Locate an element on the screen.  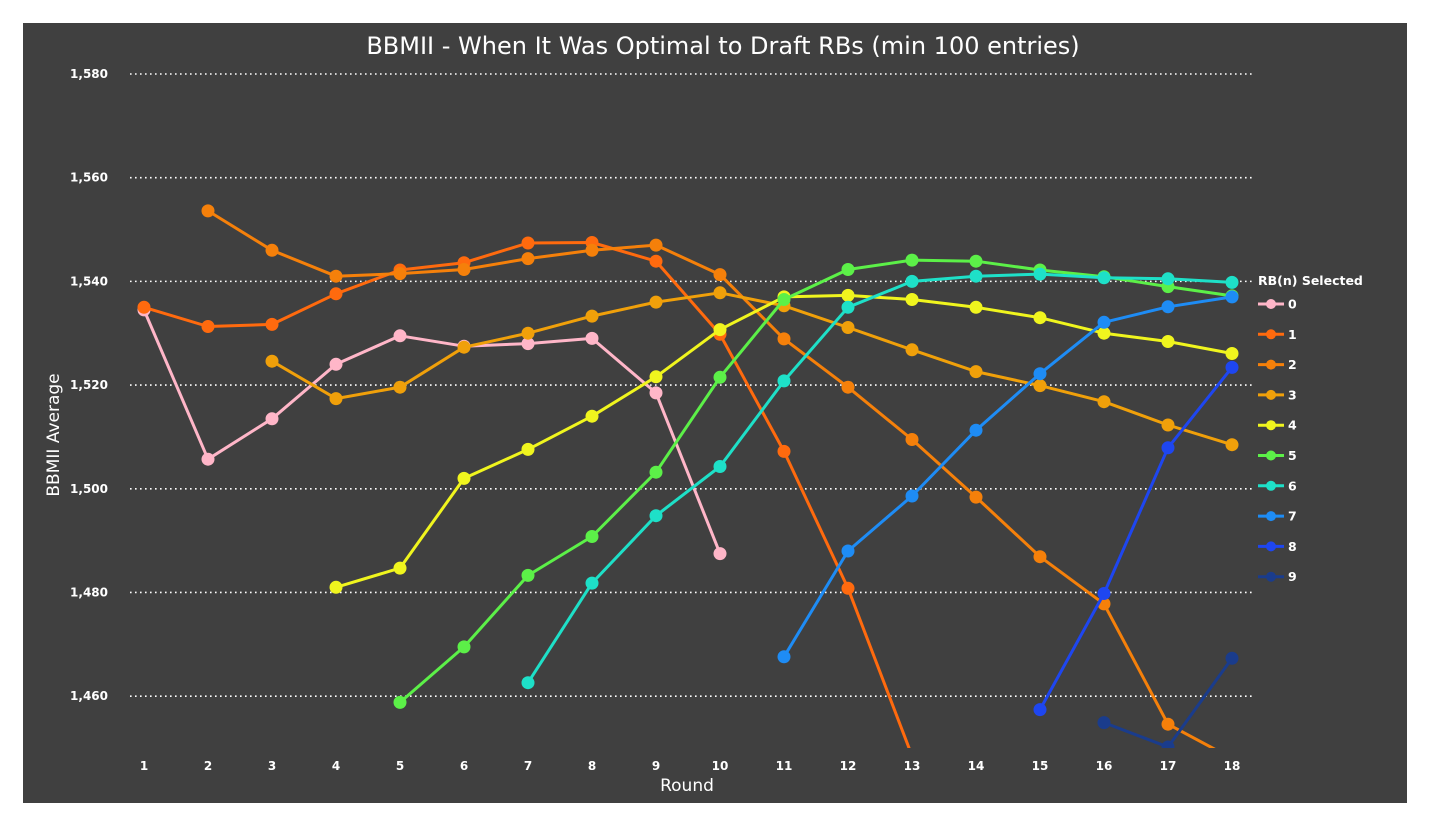
legend-label: 9 is located at coordinates (1292, 576).